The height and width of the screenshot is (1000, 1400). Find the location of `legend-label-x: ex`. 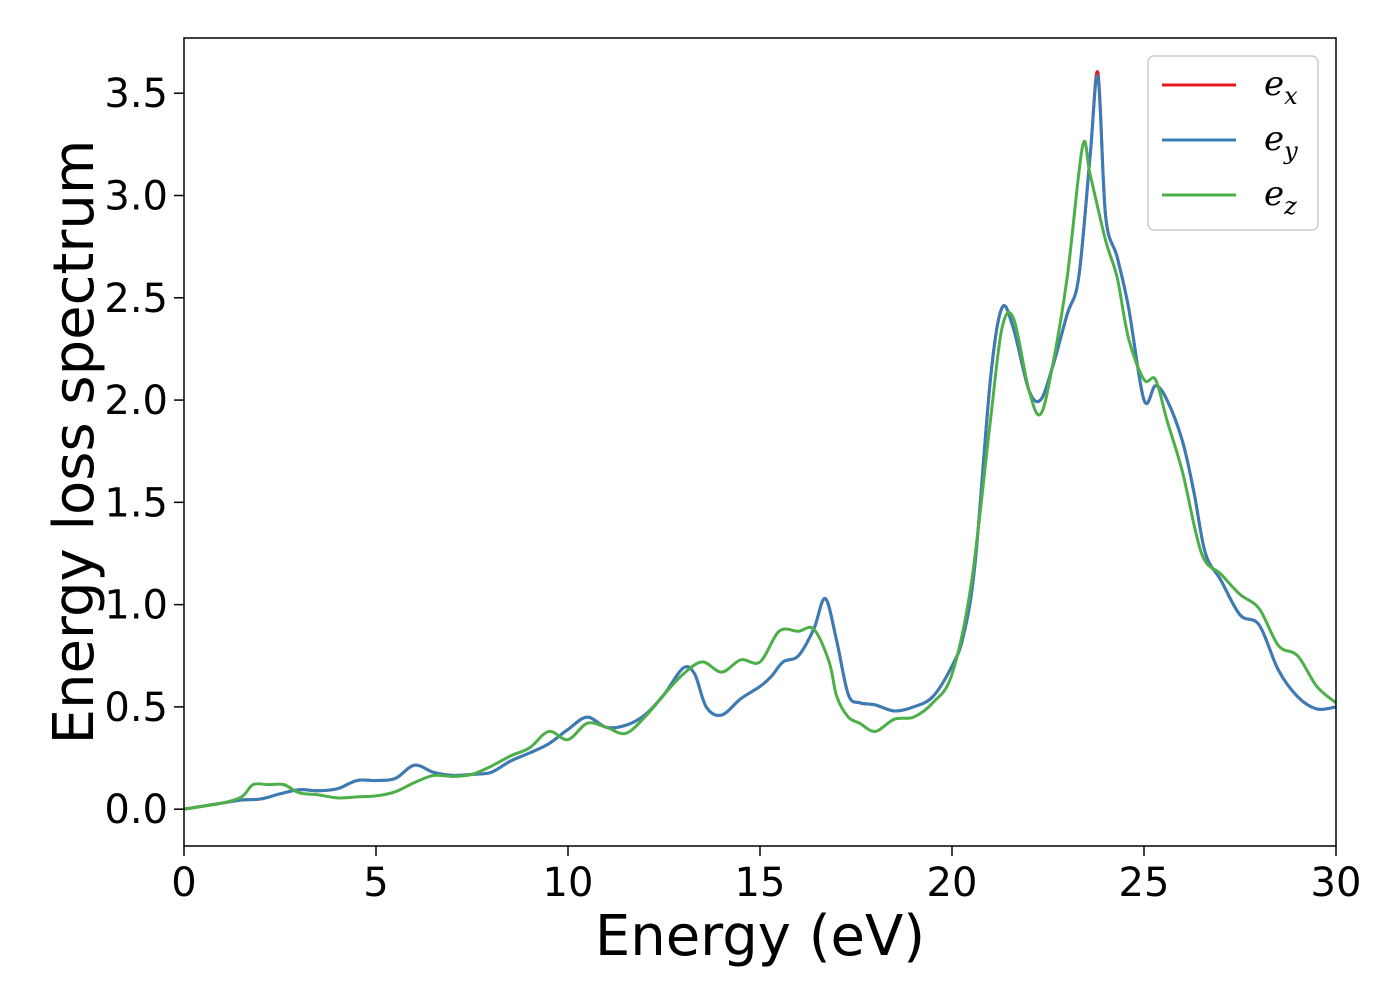

legend-label-x: ex is located at coordinates (1281, 87).